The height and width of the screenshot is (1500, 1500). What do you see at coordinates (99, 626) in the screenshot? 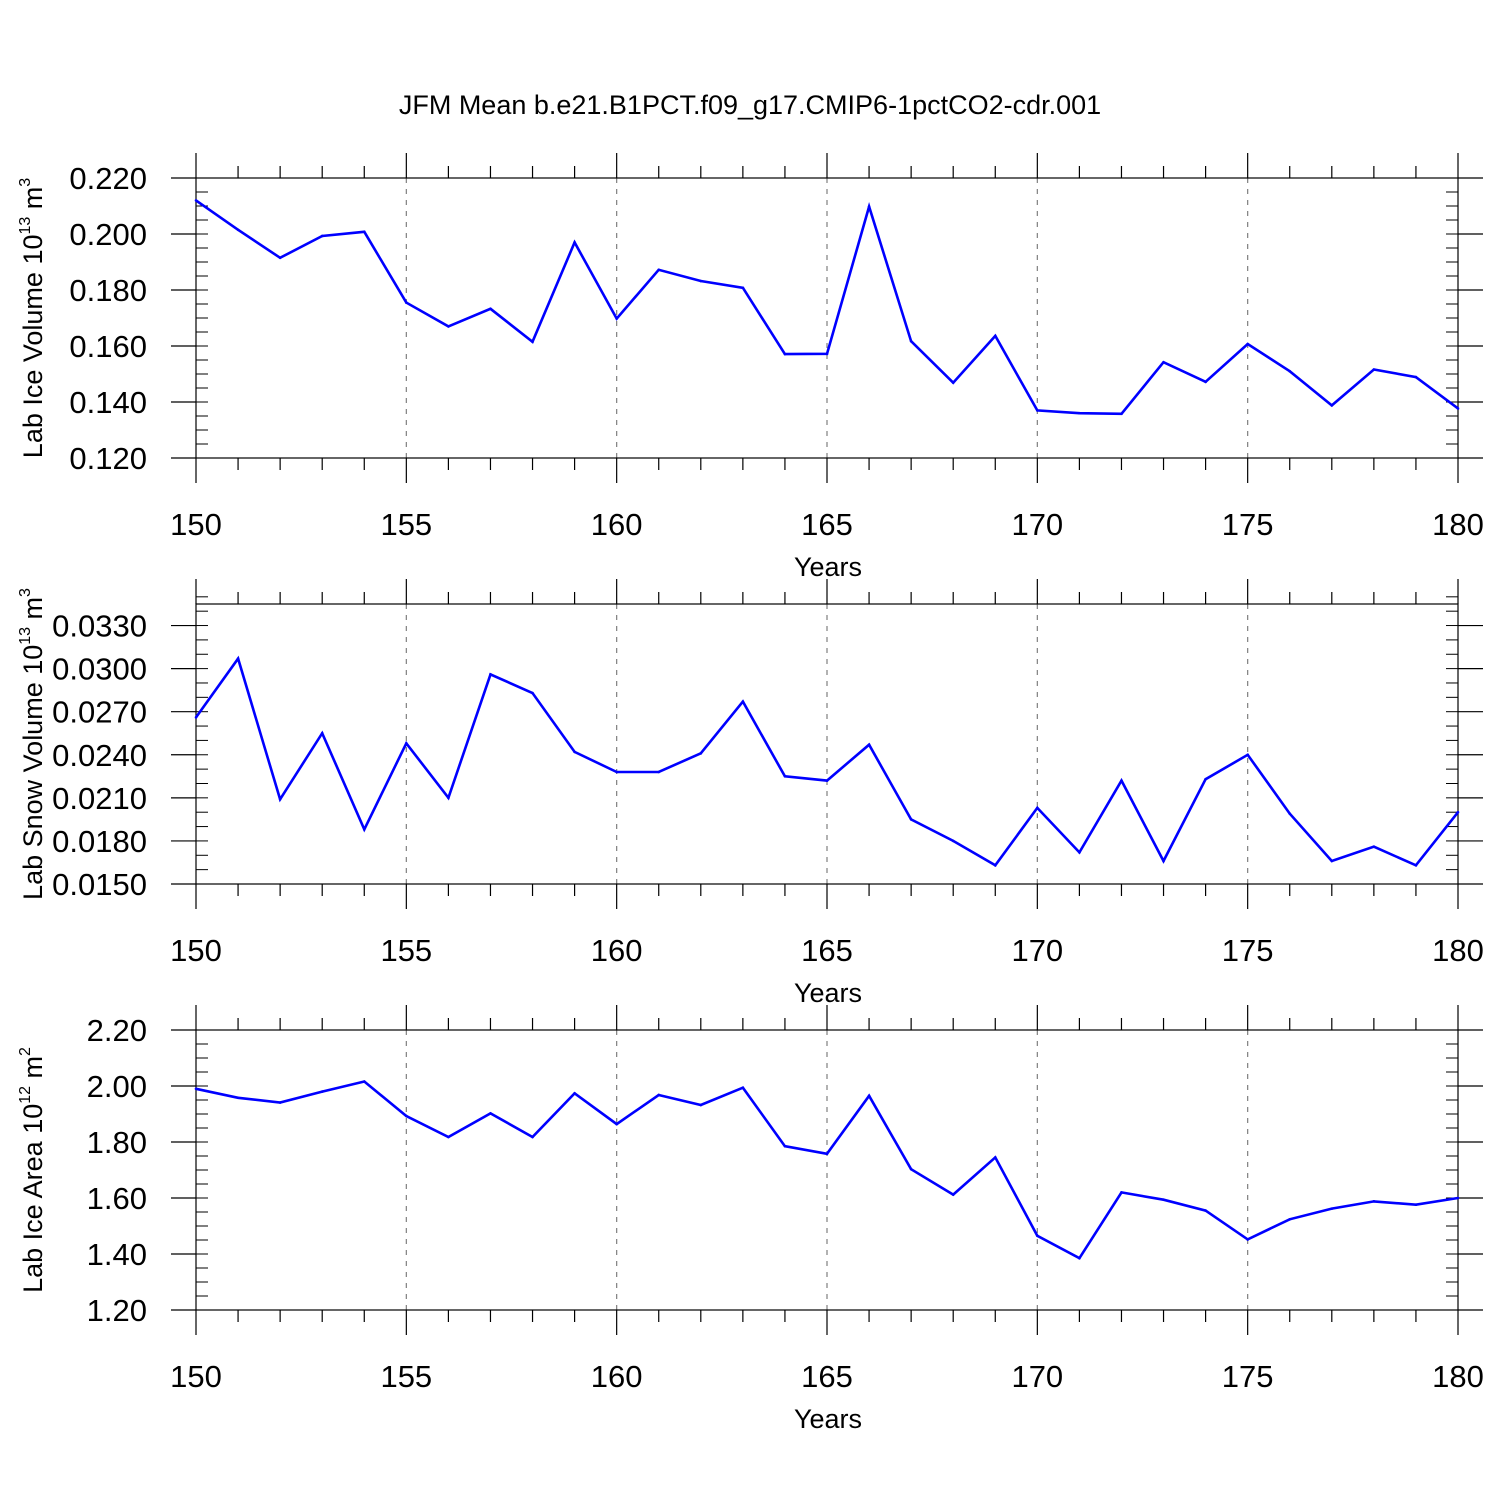
I see `y-tick-label: 0.0330` at bounding box center [99, 626].